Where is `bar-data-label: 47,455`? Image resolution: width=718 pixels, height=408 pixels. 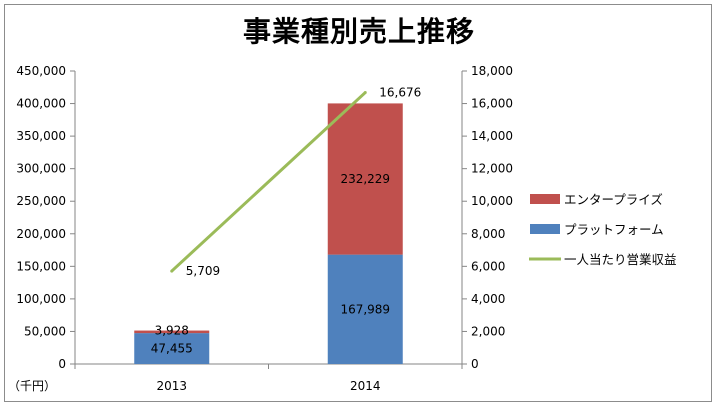 bar-data-label: 47,455 is located at coordinates (172, 349).